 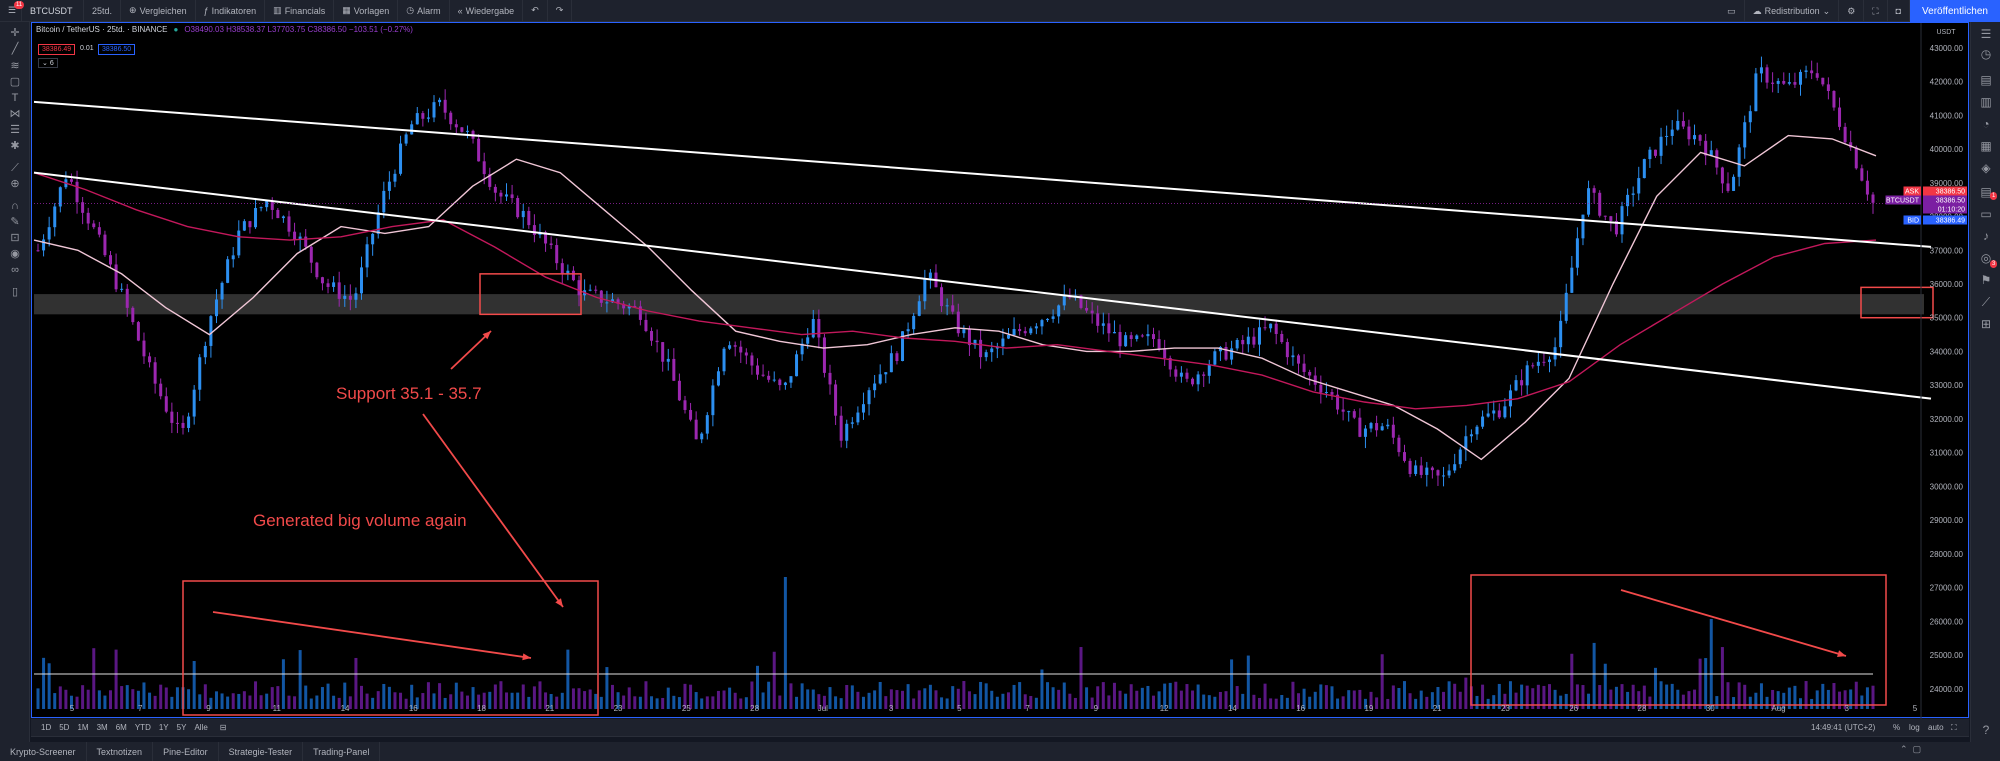 I want to click on eye-icon: ◉, so click(x=15, y=254).